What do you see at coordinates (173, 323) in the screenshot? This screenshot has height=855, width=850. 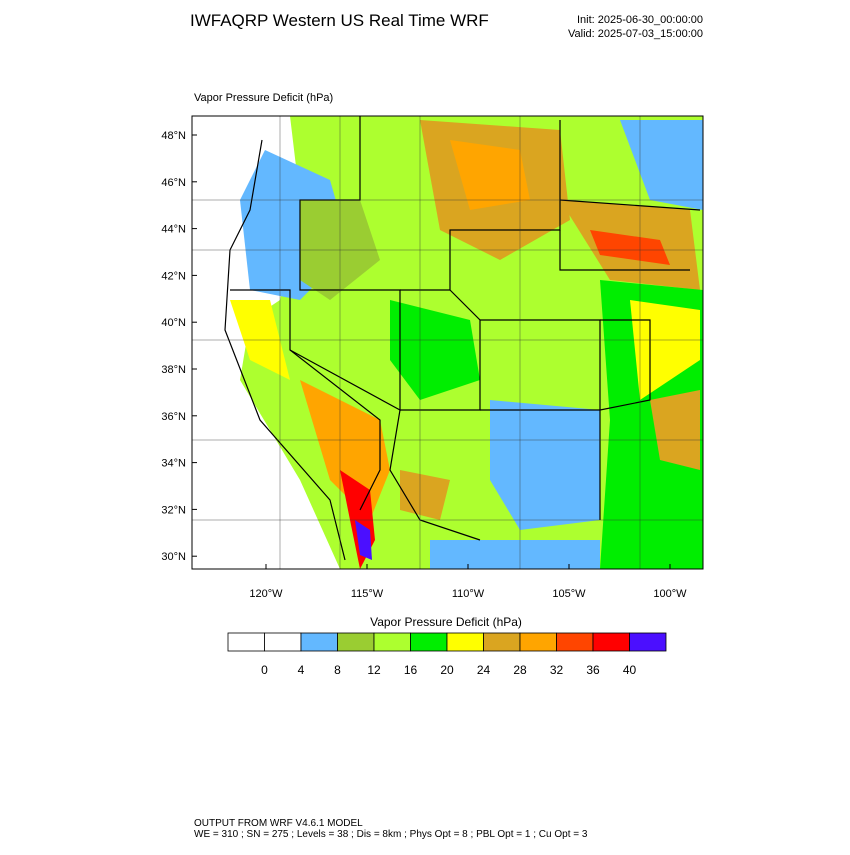 I see `lat-label: 40°N` at bounding box center [173, 323].